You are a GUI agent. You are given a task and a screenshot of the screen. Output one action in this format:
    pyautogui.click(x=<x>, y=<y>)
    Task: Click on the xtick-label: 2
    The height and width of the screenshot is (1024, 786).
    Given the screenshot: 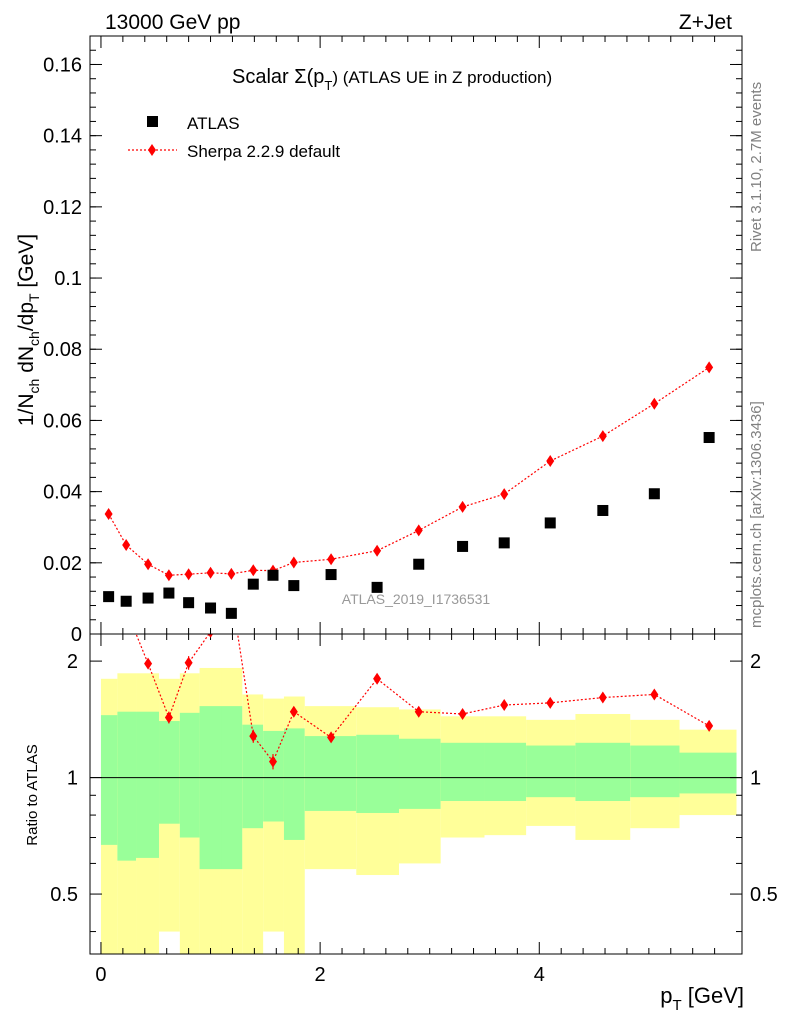 What is the action you would take?
    pyautogui.click(x=320, y=975)
    